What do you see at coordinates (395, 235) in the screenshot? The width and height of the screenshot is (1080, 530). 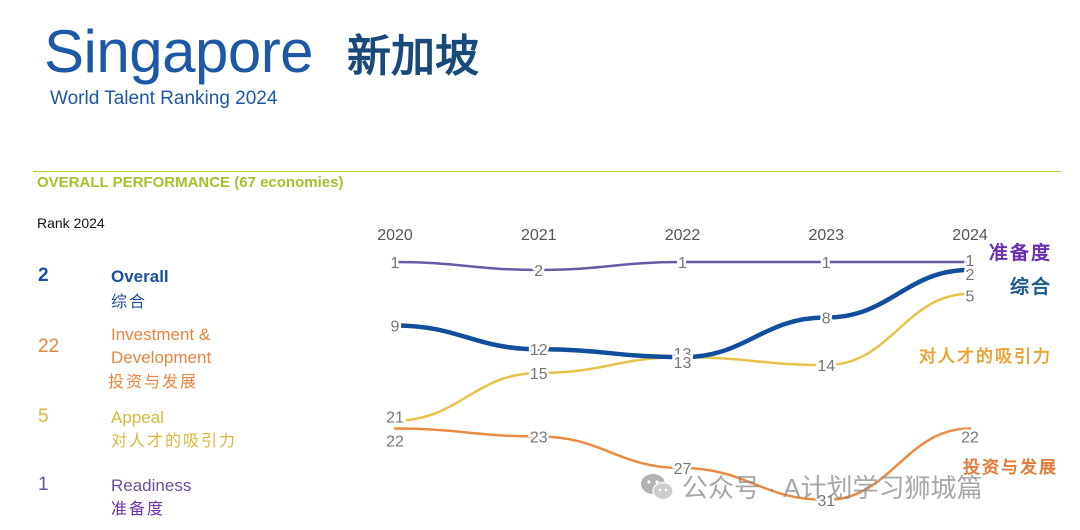 I see `x-tick-label: 2020` at bounding box center [395, 235].